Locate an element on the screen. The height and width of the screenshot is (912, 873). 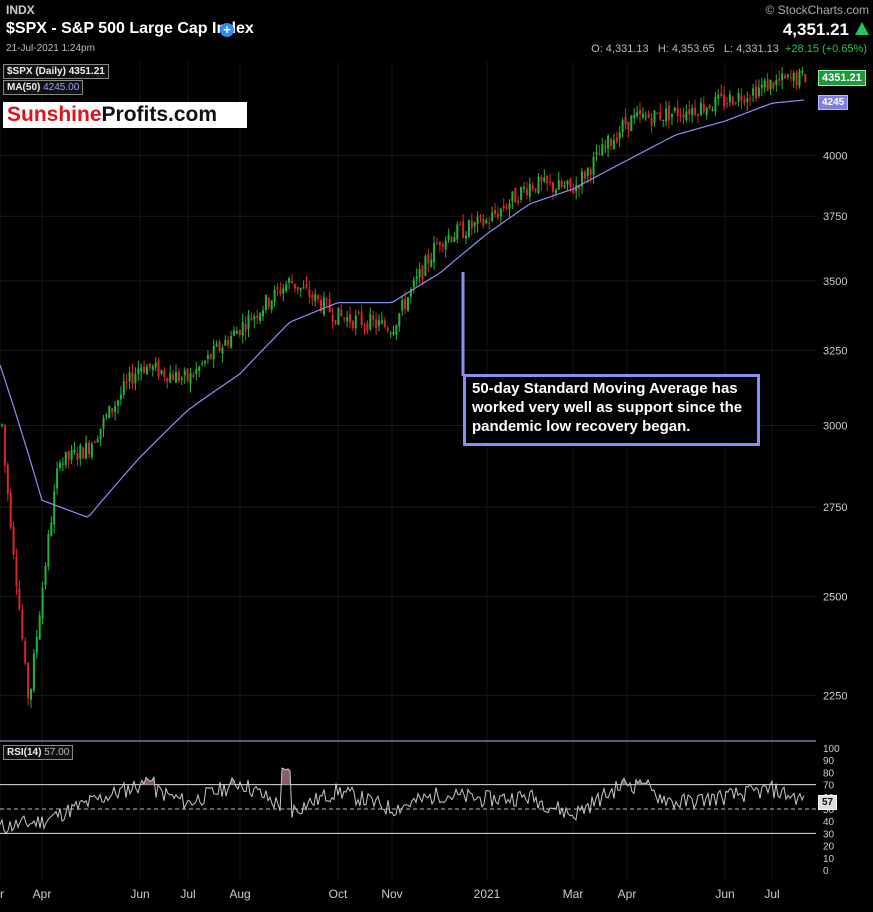
x-tick-label: 2021 is located at coordinates (487, 894).